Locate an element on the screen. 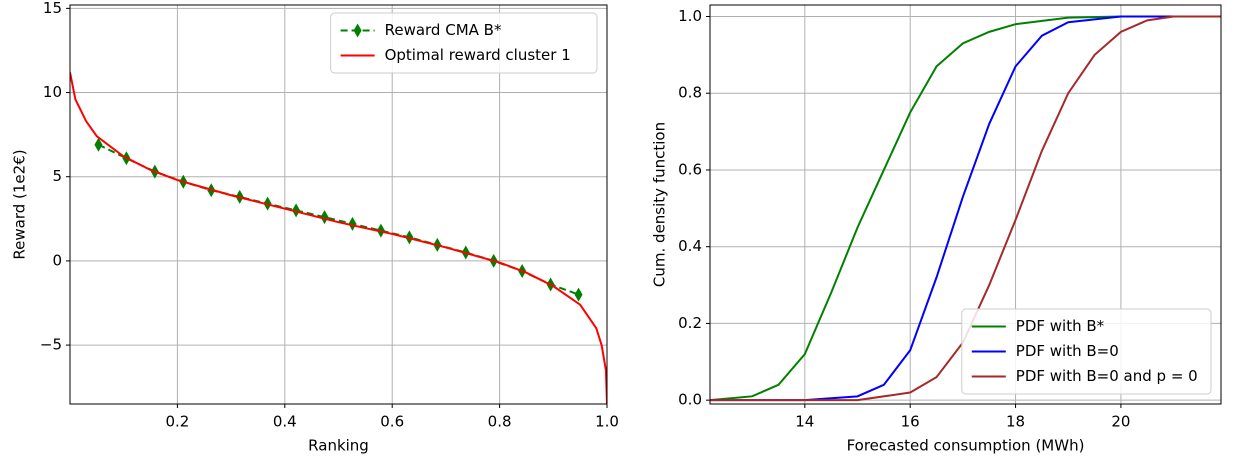 The height and width of the screenshot is (458, 1239). y-axis-label: Reward (1e2€) is located at coordinates (20, 204).